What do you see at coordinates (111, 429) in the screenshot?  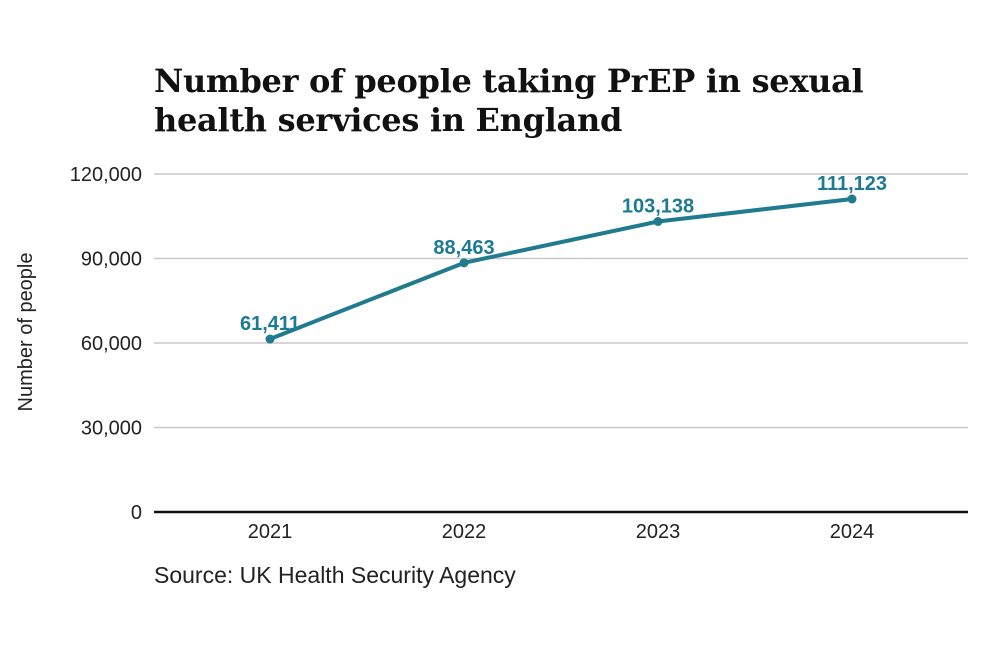 I see `y-tick-label: 30,000` at bounding box center [111, 429].